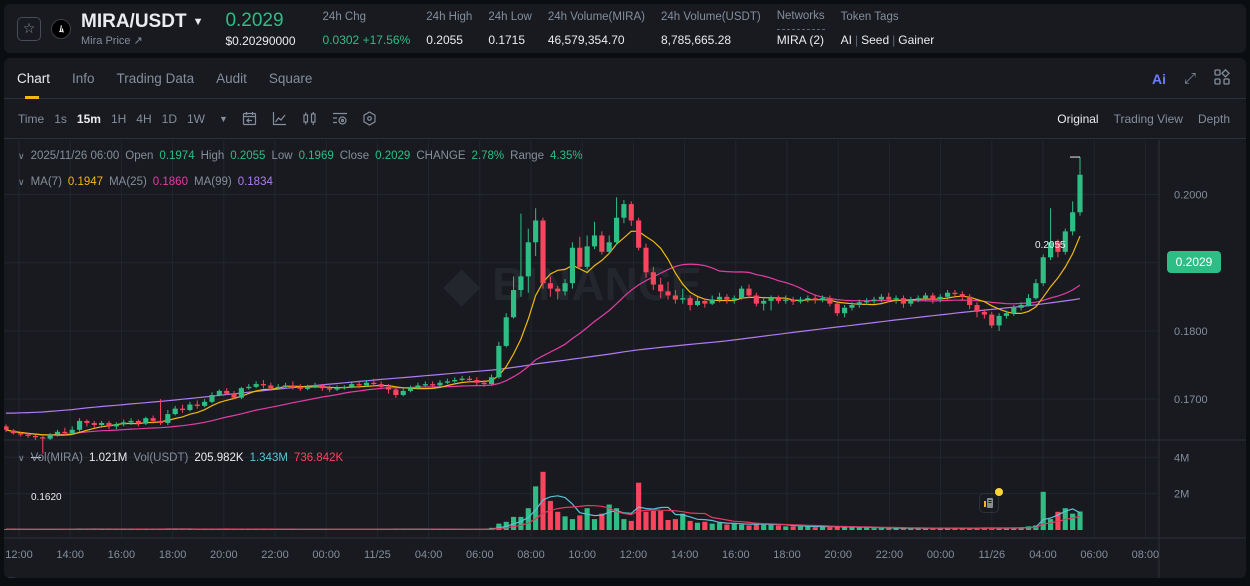 This screenshot has height=586, width=1250. Describe the element at coordinates (254, 20) in the screenshot. I see `last-price: 0.2029` at that location.